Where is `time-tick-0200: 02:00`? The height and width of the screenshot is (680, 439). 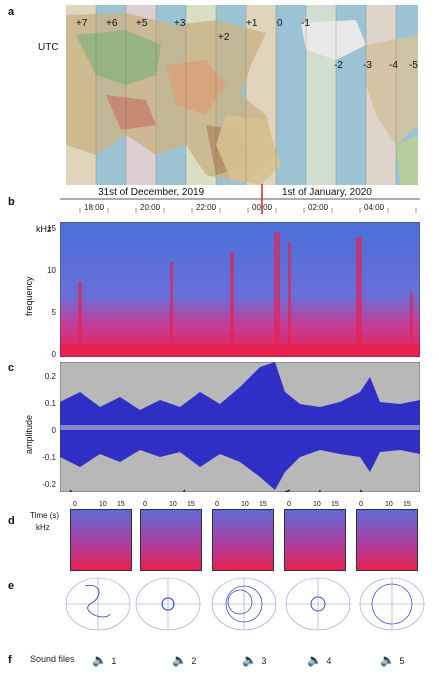 time-tick-0200: 02:00 is located at coordinates (318, 207).